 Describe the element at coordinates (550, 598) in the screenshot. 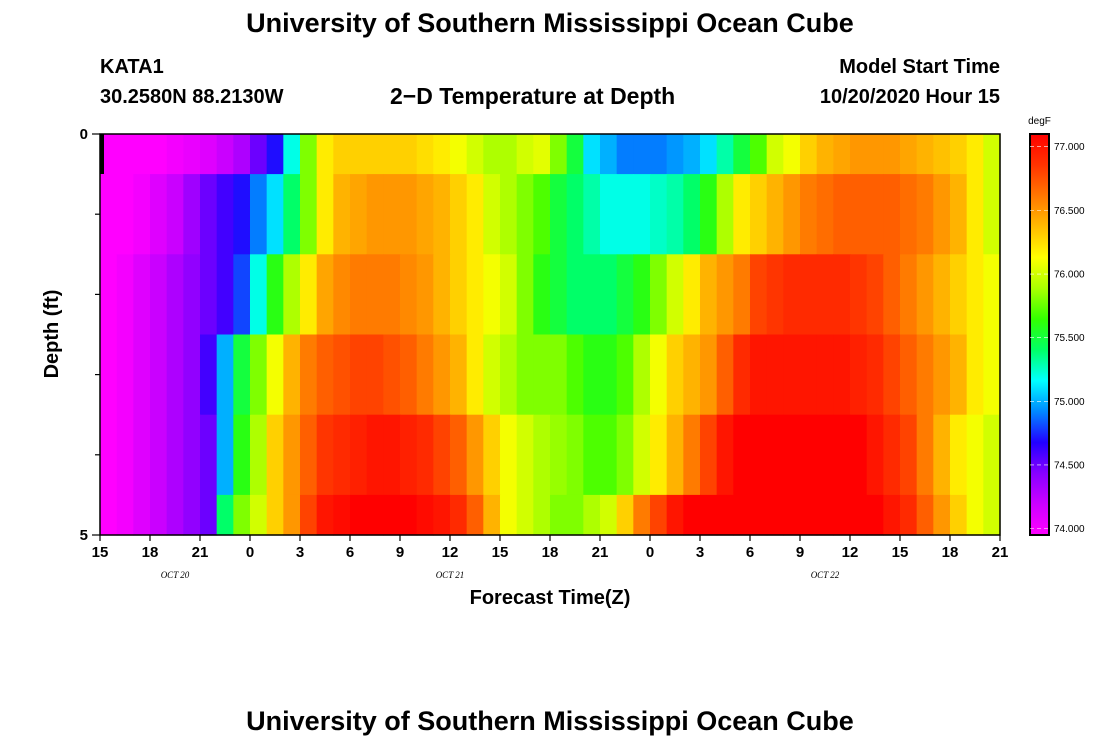

I see `x-axis-title: Forecast Time(Z)` at that location.